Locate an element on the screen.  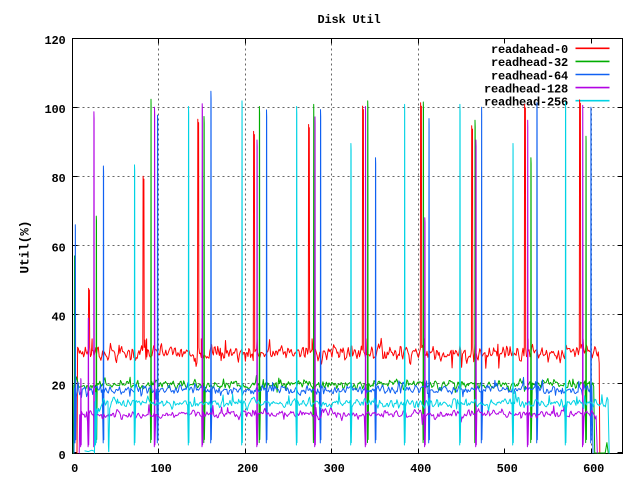
svg-text: readhead-32 is located at coordinates (529, 63).